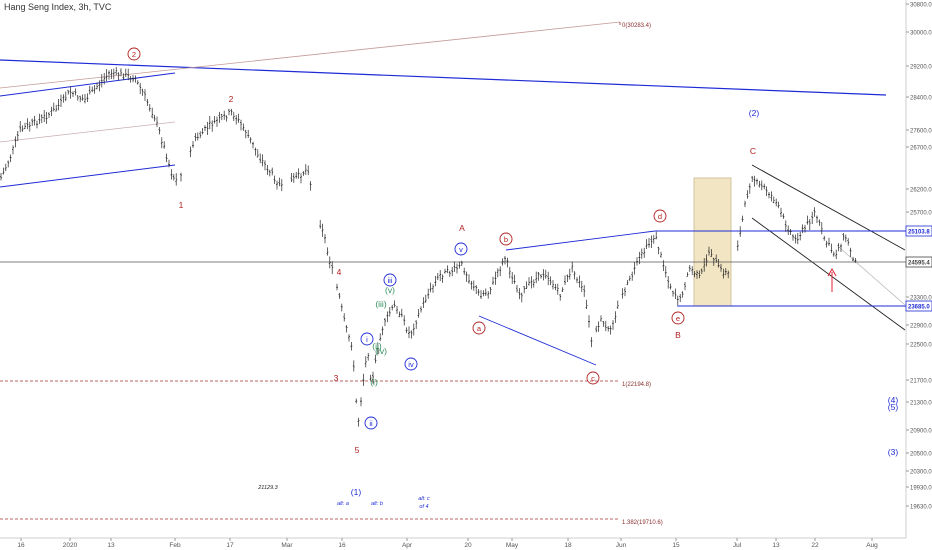 The width and height of the screenshot is (932, 550). Describe the element at coordinates (921, 508) in the screenshot. I see `y-tick-label: 19630.0` at that location.